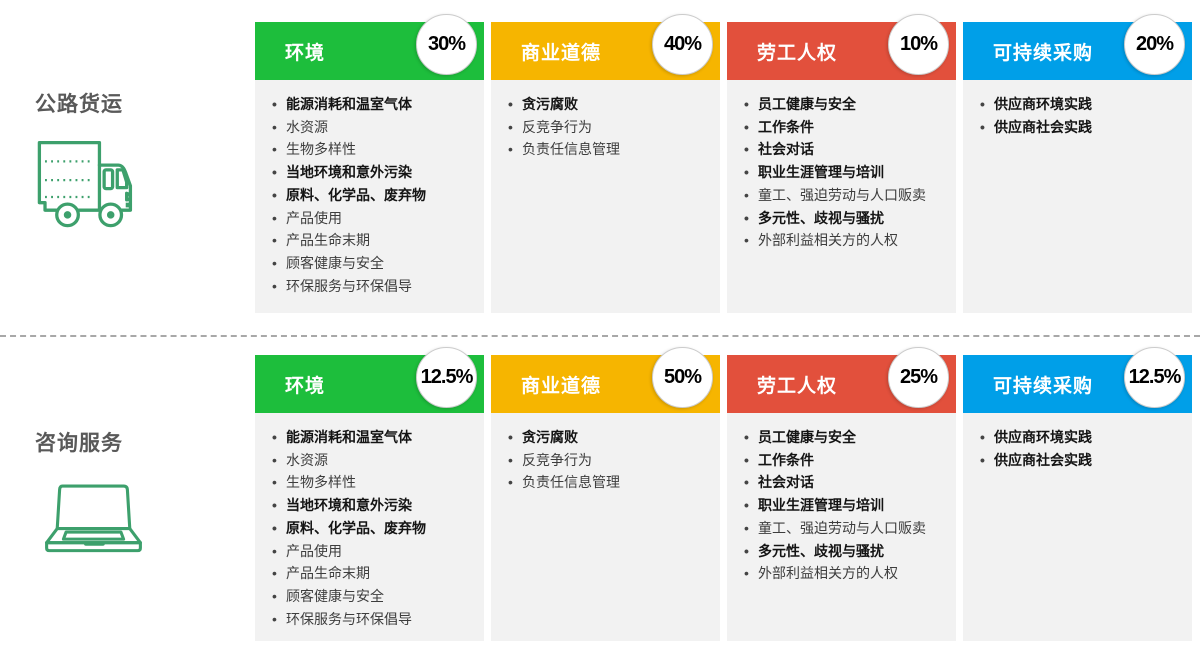 The height and width of the screenshot is (671, 1200). I want to click on card-header: 环境 30%, so click(369, 47).